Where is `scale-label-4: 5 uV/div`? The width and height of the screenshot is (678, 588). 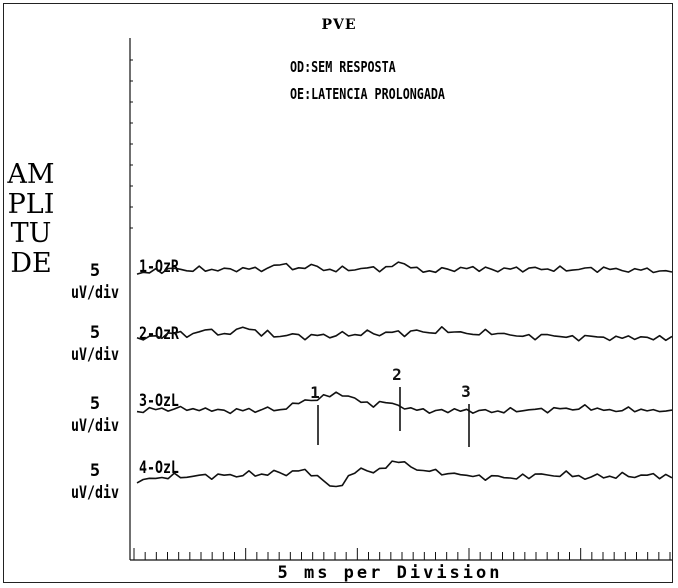
scale-label-4: 5 uV/div is located at coordinates (95, 482).